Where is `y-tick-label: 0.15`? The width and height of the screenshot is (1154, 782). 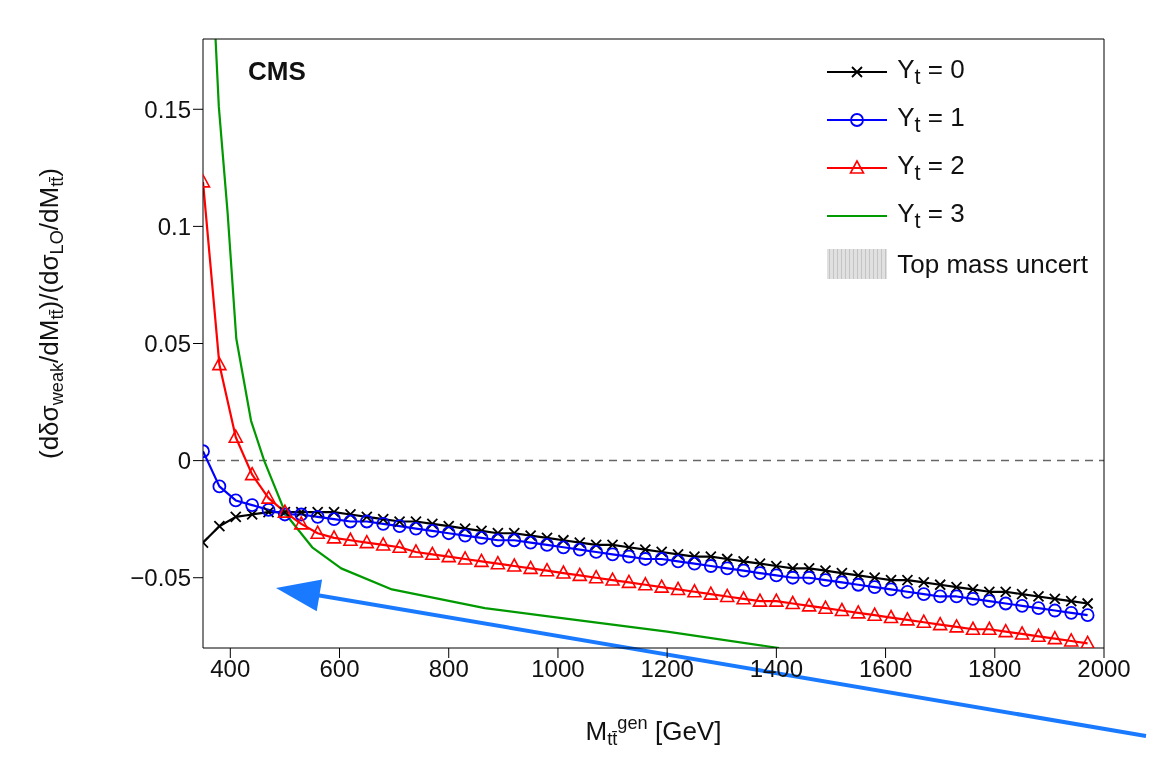 y-tick-label: 0.15 is located at coordinates (167, 109).